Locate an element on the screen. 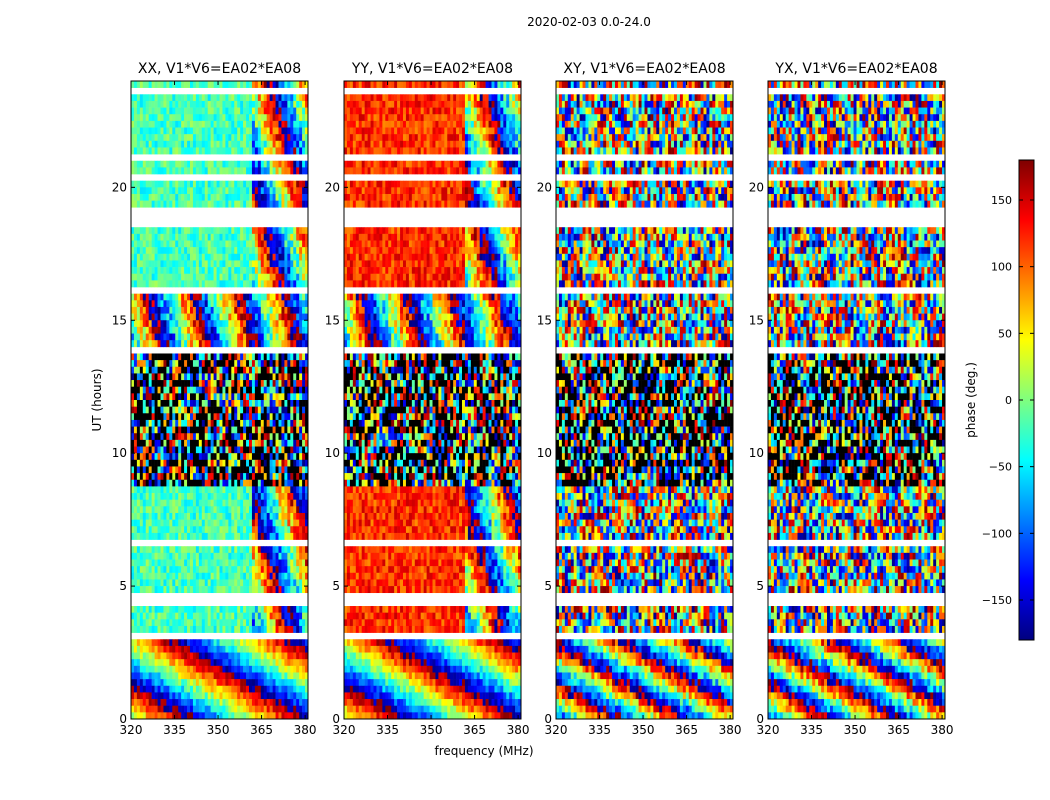 This screenshot has width=1050, height=800. panel-title: XY, V1*V6=EA02*EA08 is located at coordinates (644, 69).